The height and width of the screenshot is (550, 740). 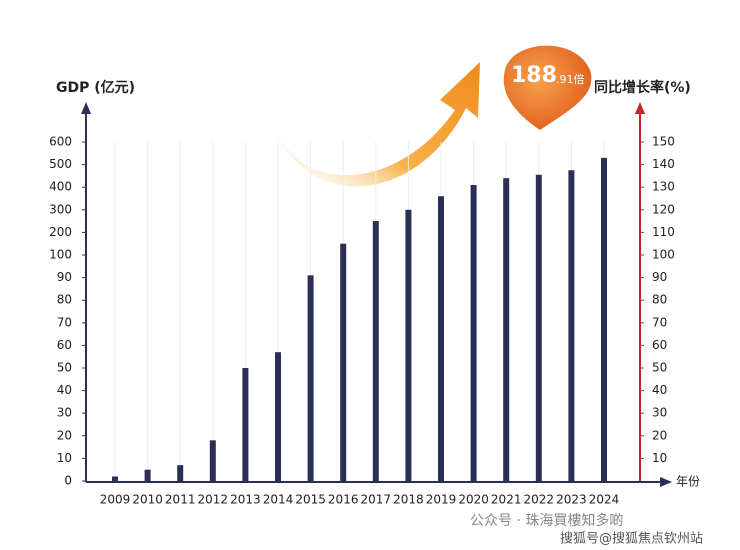 I want to click on y-tick-label: 50, so click(x=64, y=368).